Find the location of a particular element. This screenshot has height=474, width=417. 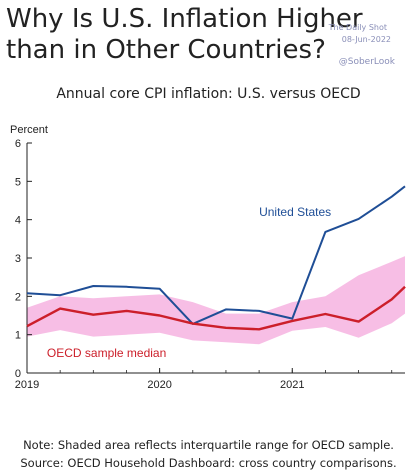

x-tick-label: 2021 is located at coordinates (292, 385).